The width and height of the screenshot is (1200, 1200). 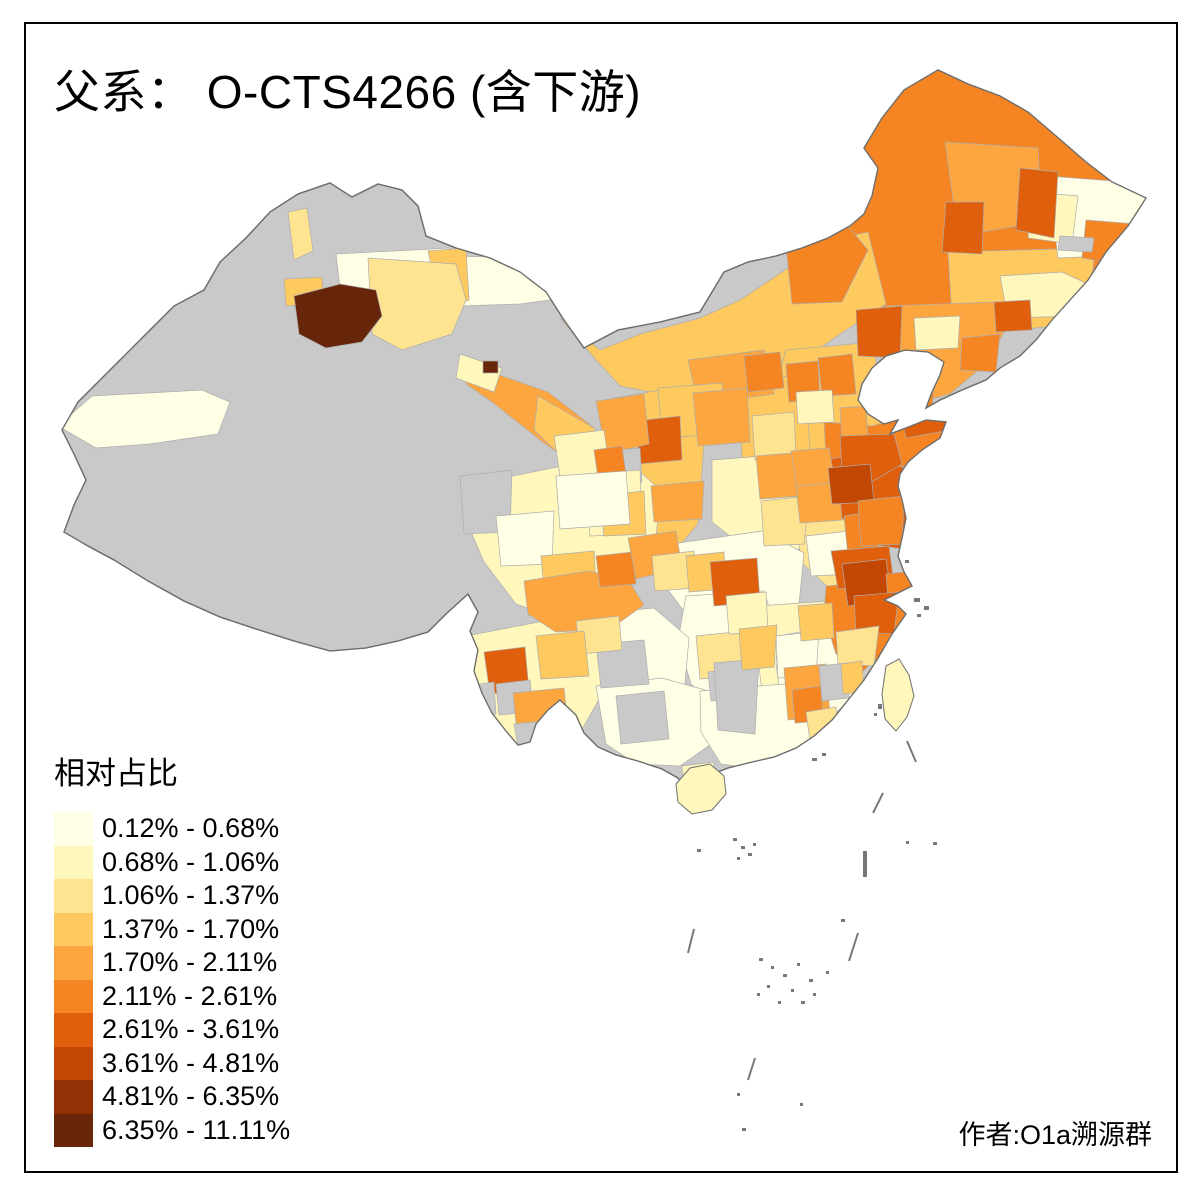 What do you see at coordinates (701, 789) in the screenshot?
I see `hainan-island` at bounding box center [701, 789].